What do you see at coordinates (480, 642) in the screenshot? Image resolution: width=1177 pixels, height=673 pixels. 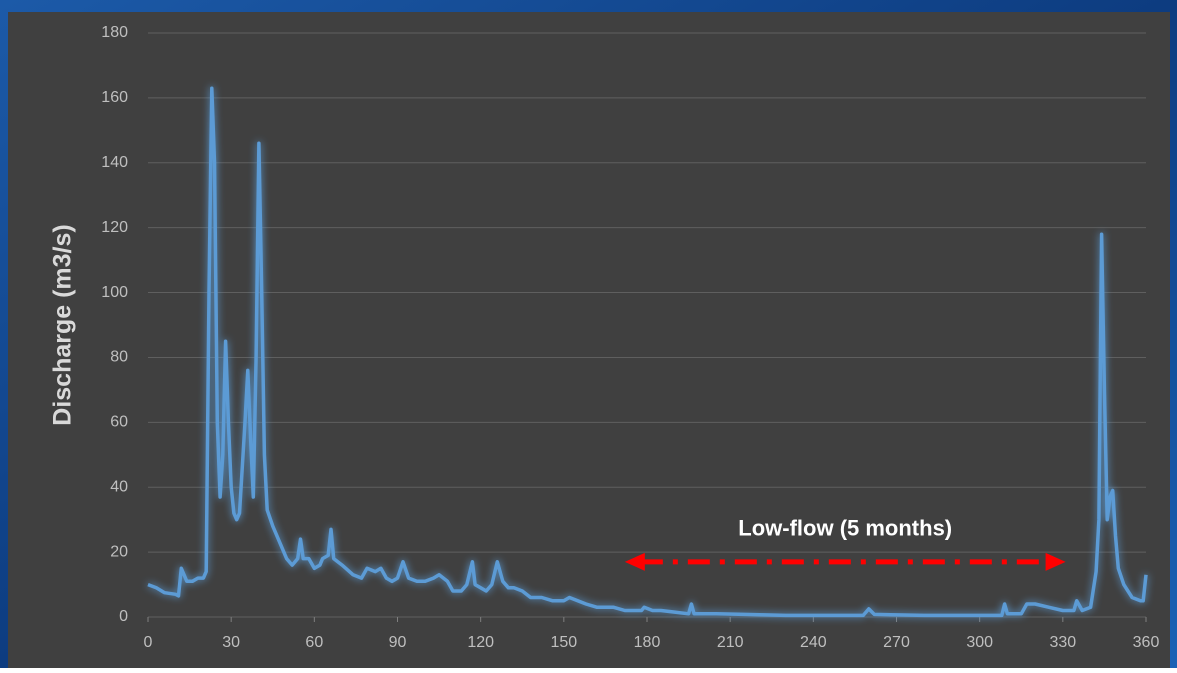 I see `x-tick-label: 120` at bounding box center [480, 642].